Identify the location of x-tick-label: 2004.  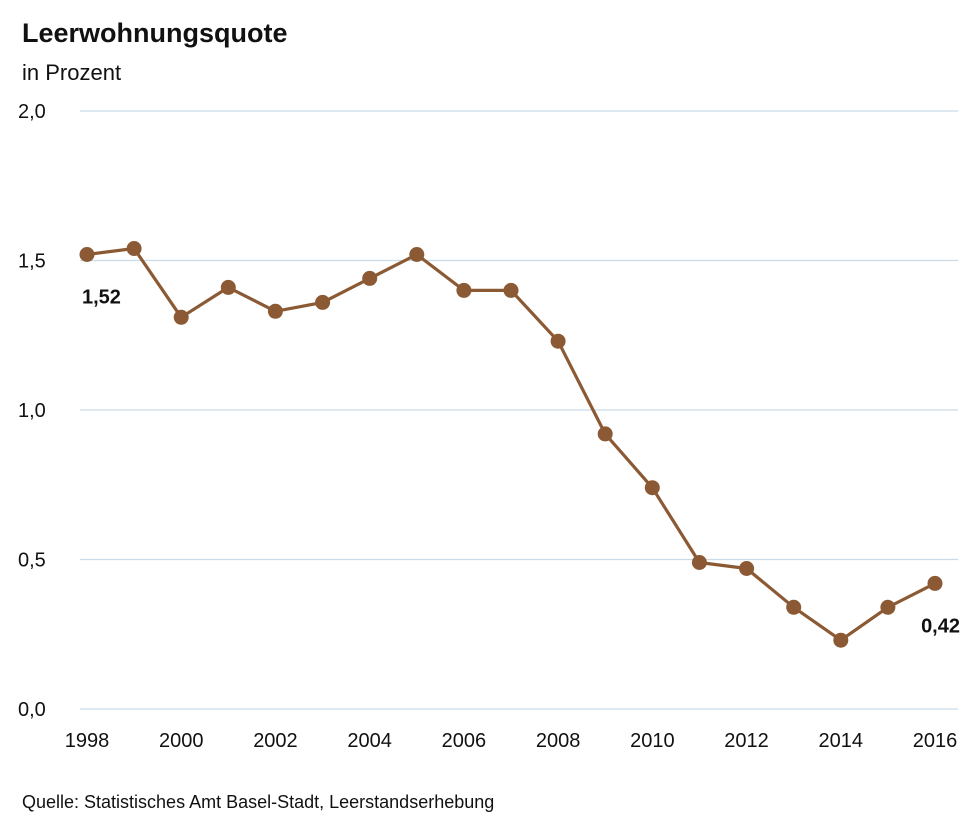
(369, 741).